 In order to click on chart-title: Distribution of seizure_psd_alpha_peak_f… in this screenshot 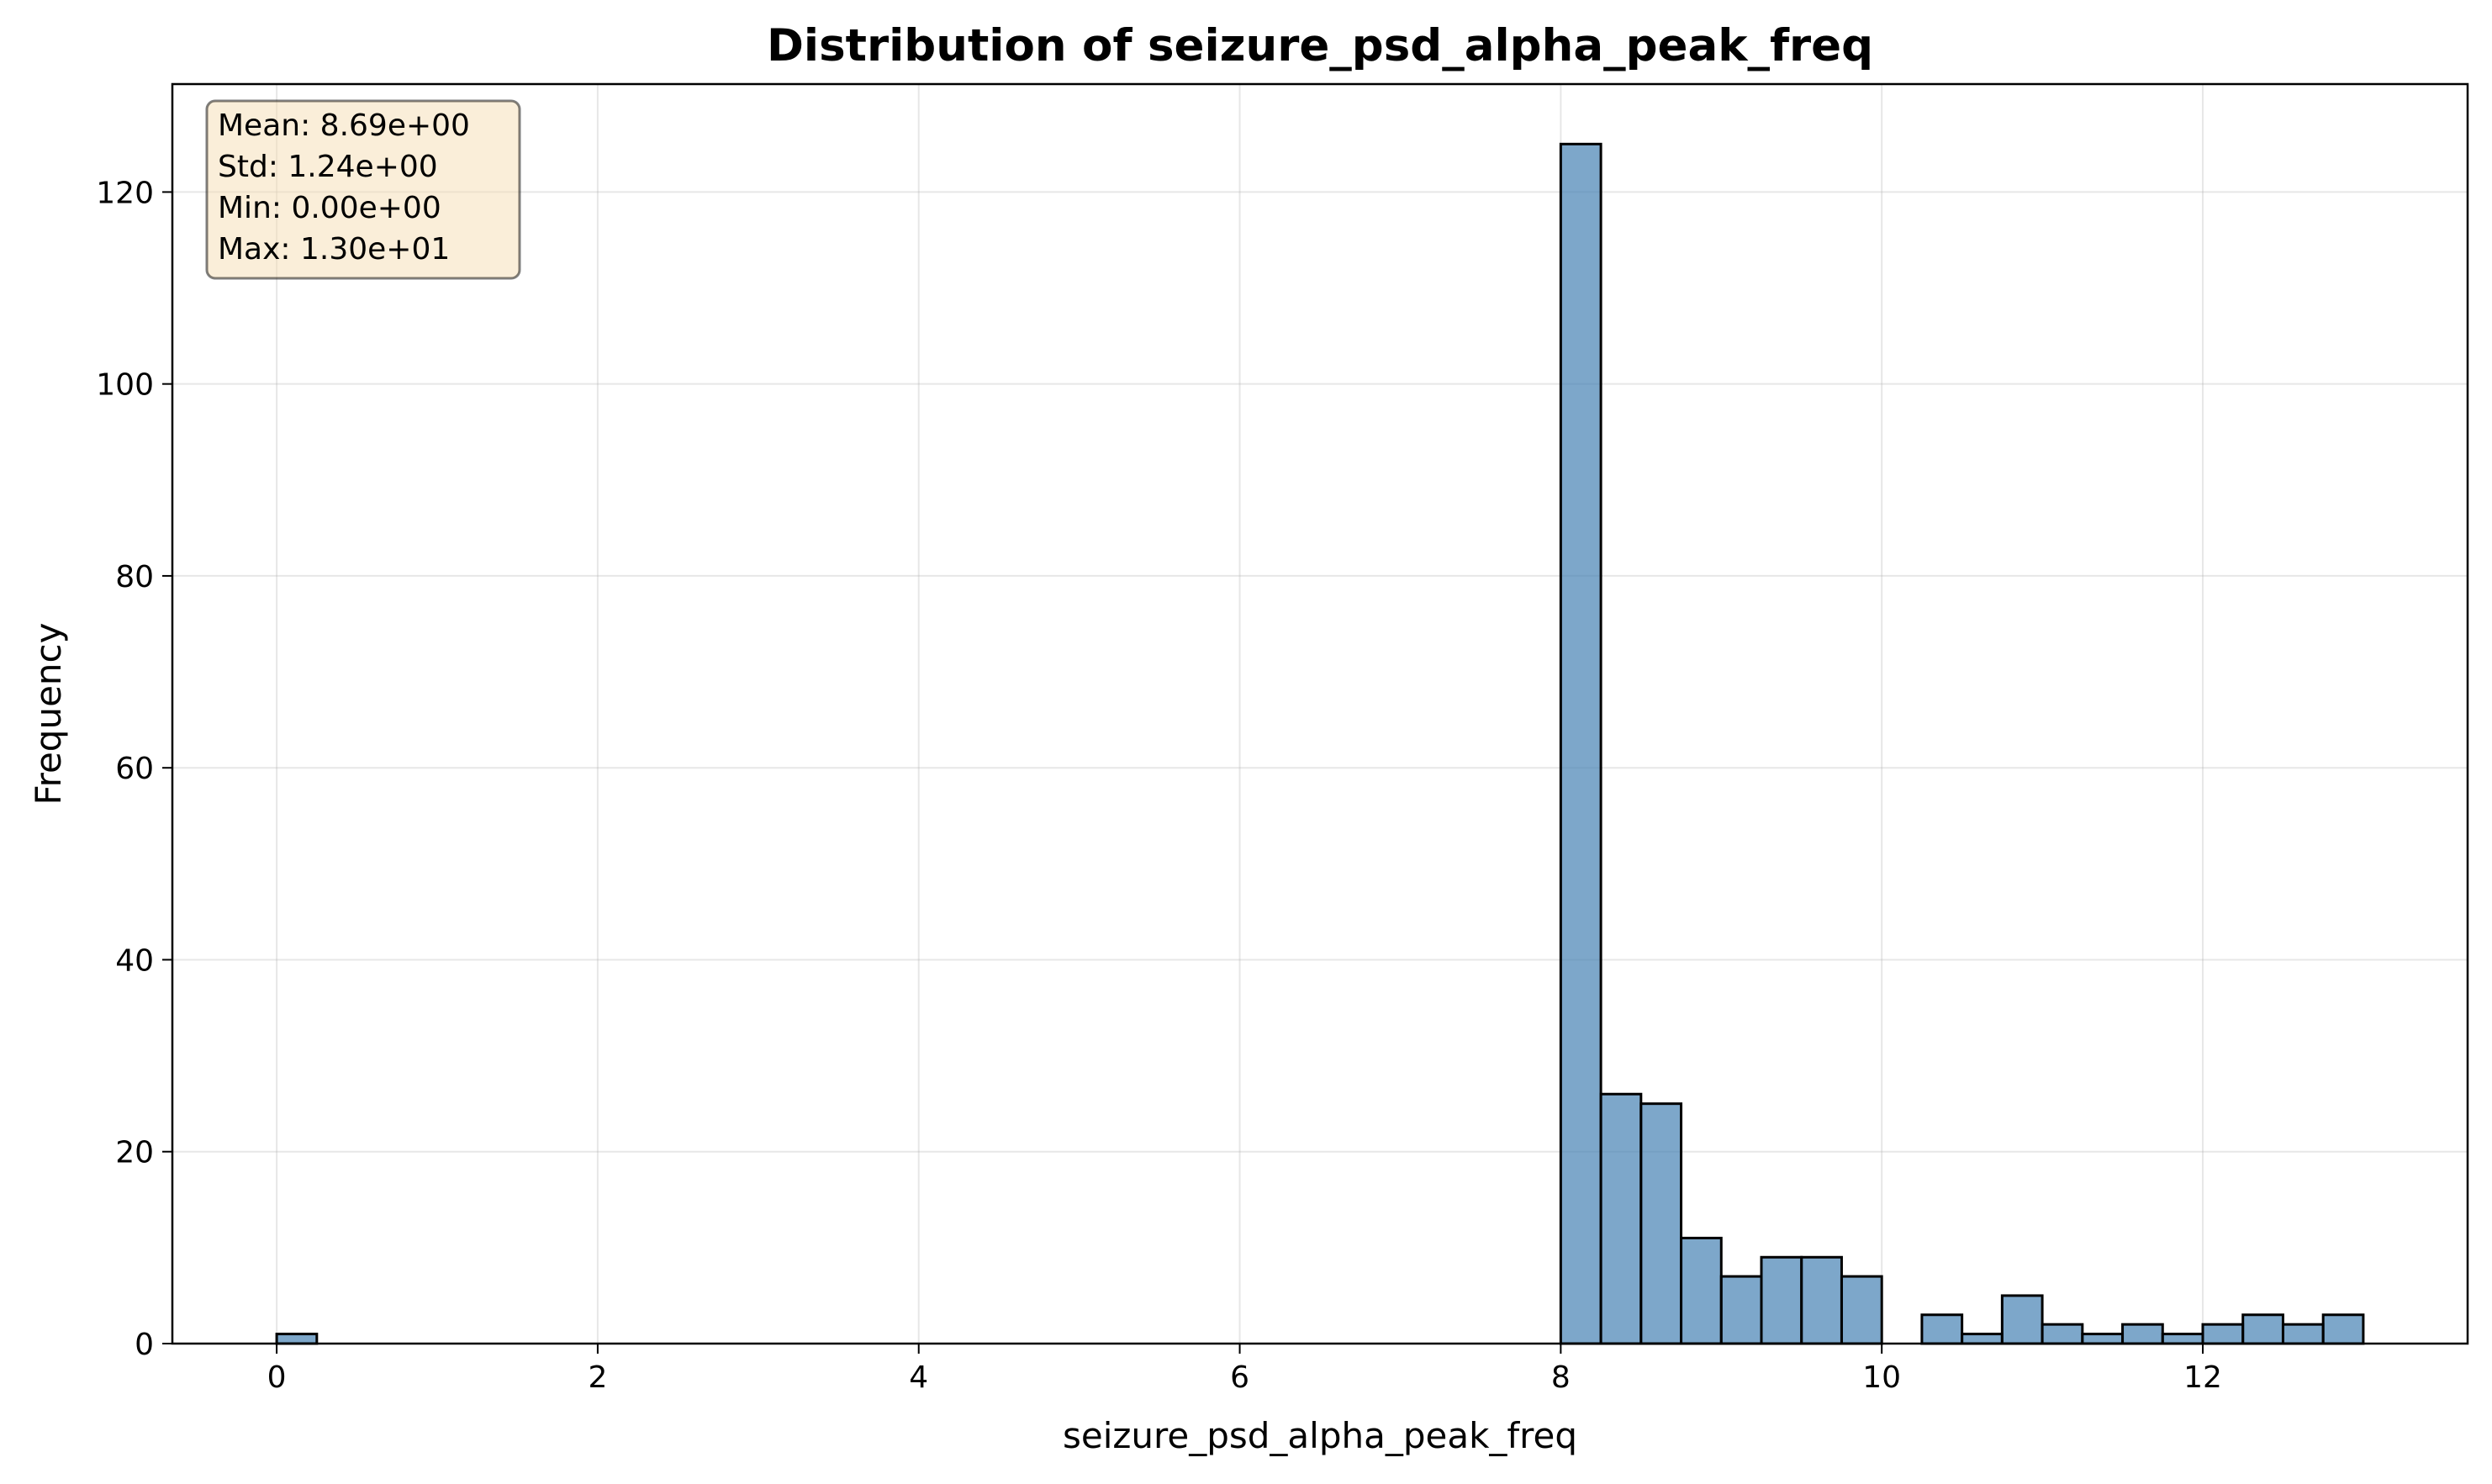, I will do `click(1320, 45)`.